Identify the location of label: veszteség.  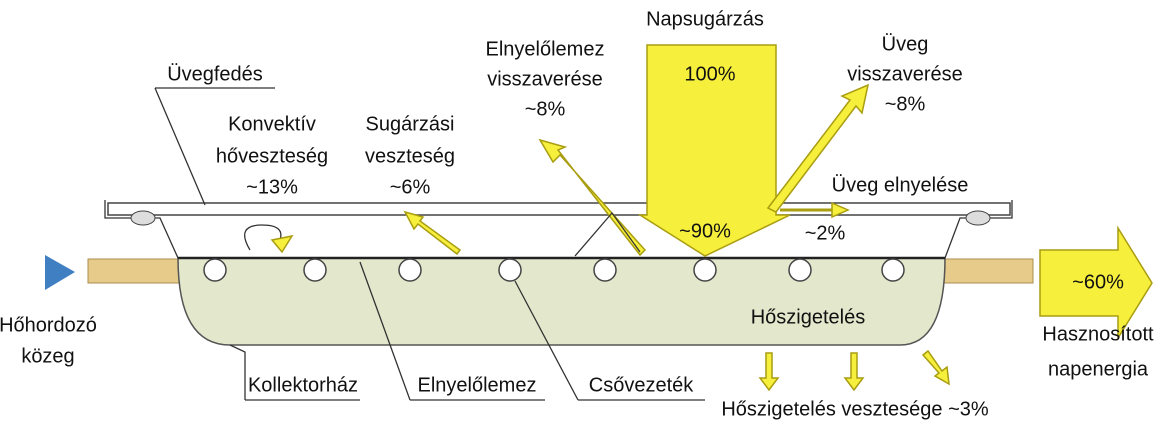
(410, 156).